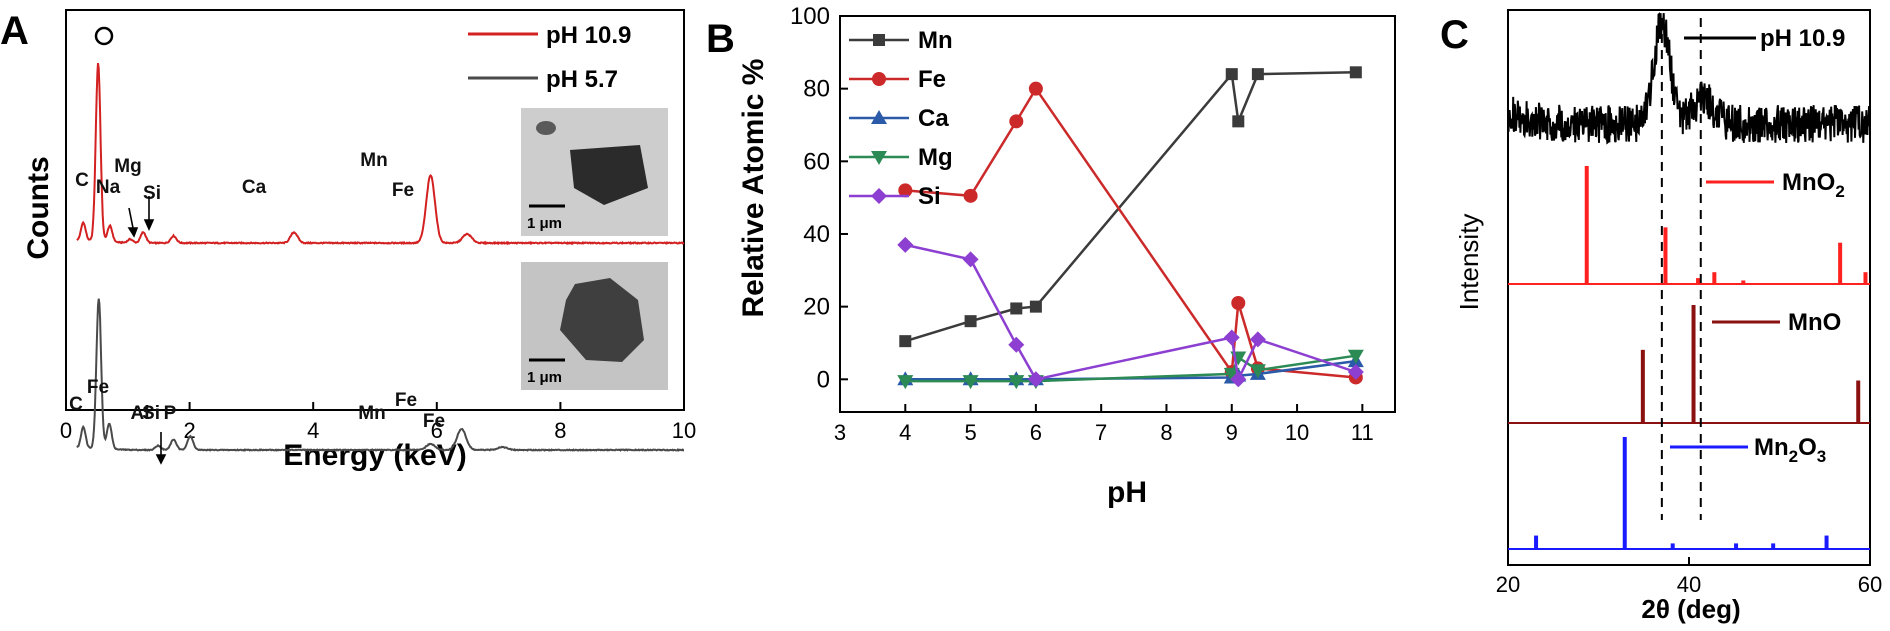  I want to click on panel-b-ylabel: Relative Atomic %, so click(753, 188).